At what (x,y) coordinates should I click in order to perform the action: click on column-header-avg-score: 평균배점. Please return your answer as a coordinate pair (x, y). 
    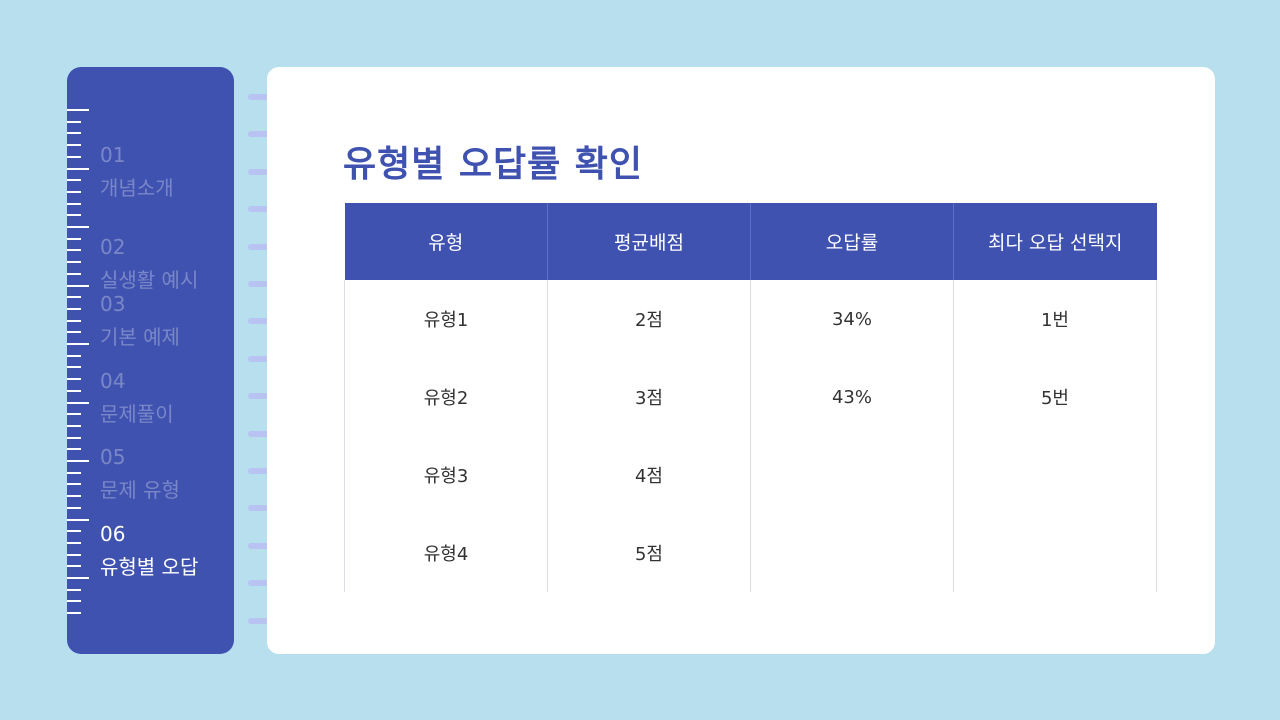
    Looking at the image, I should click on (649, 241).